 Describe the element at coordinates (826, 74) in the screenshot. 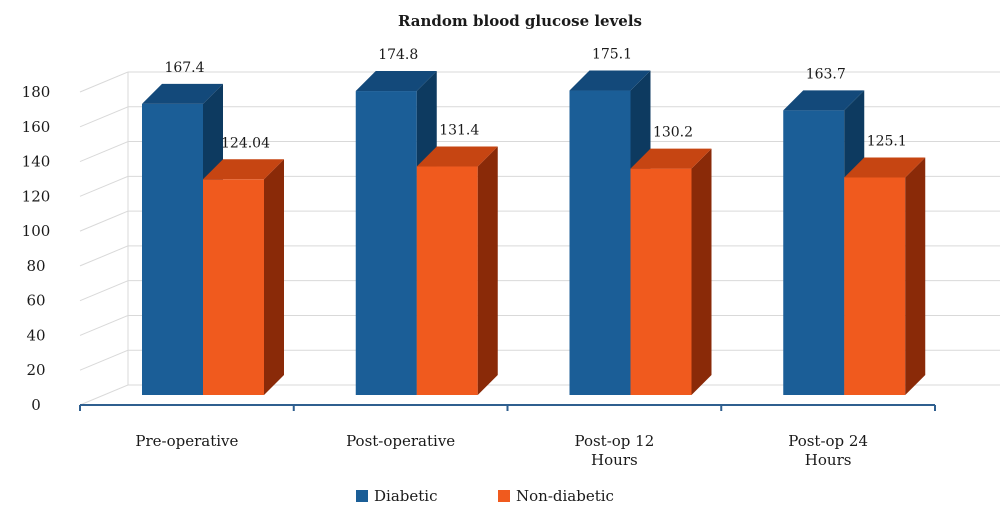

I see `data-label: 163.7` at that location.